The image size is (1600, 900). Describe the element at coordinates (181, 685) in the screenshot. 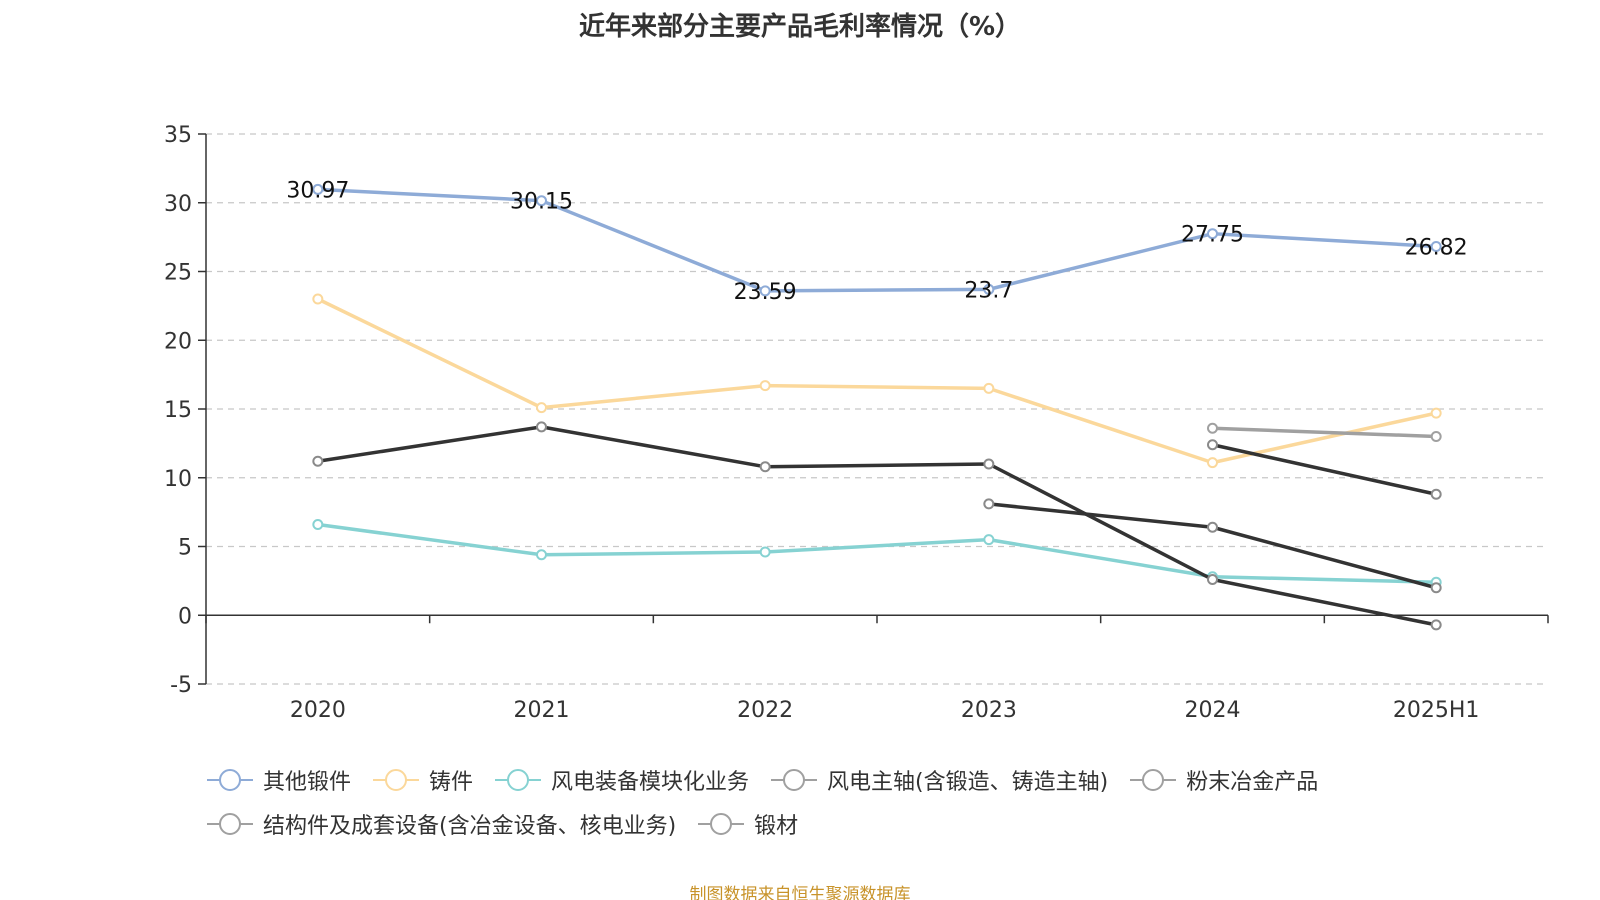

I see `y-tick-label: -5` at that location.